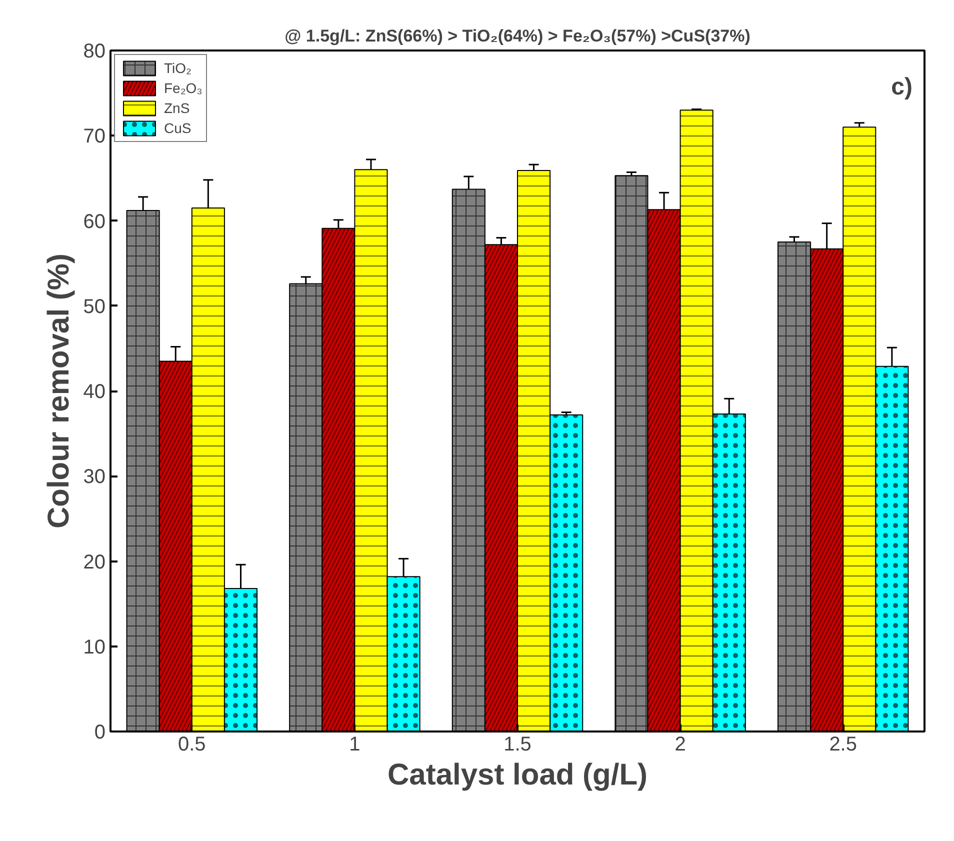 The height and width of the screenshot is (841, 954). I want to click on x-tick-label: 1.5, so click(518, 745).